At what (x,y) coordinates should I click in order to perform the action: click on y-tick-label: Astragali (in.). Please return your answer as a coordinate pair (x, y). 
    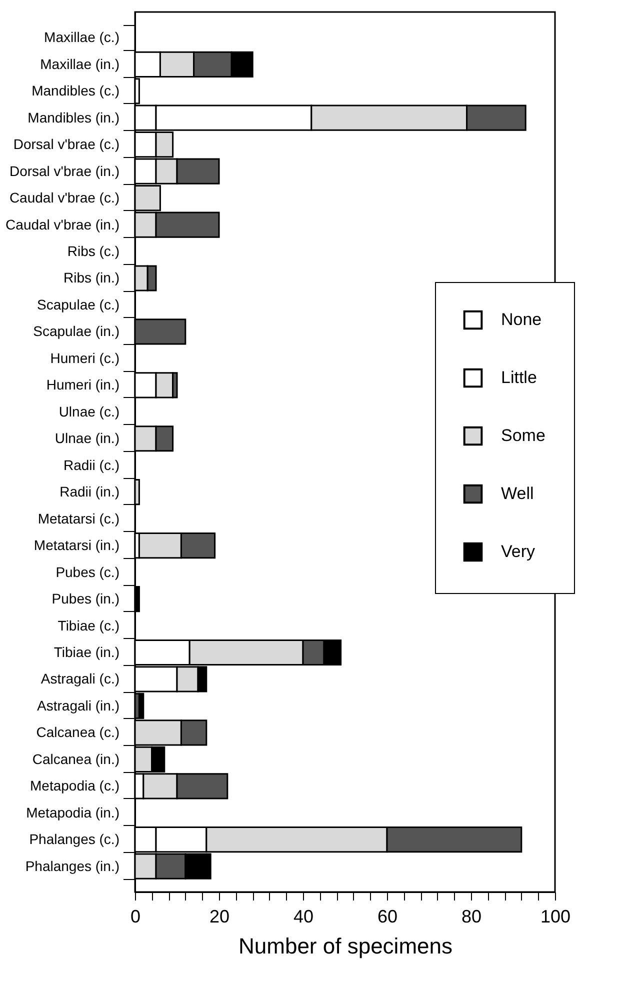
    Looking at the image, I should click on (78, 705).